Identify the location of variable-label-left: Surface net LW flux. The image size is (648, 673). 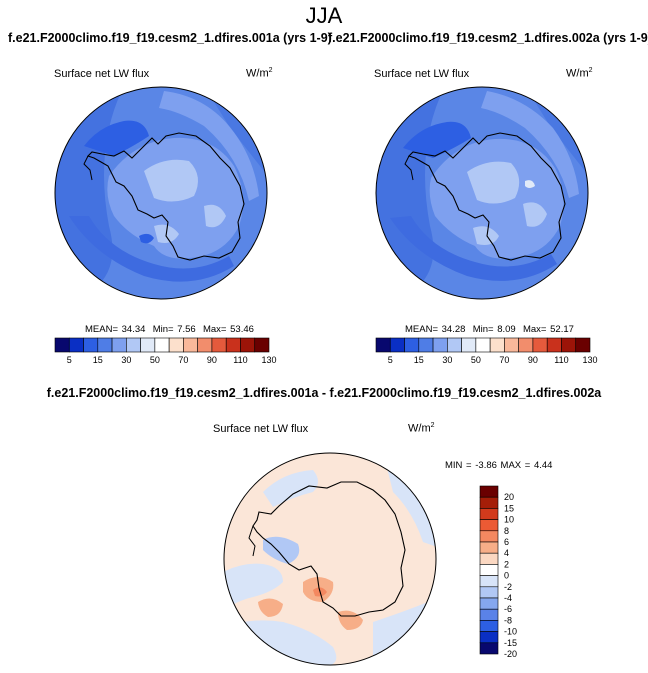
(102, 74).